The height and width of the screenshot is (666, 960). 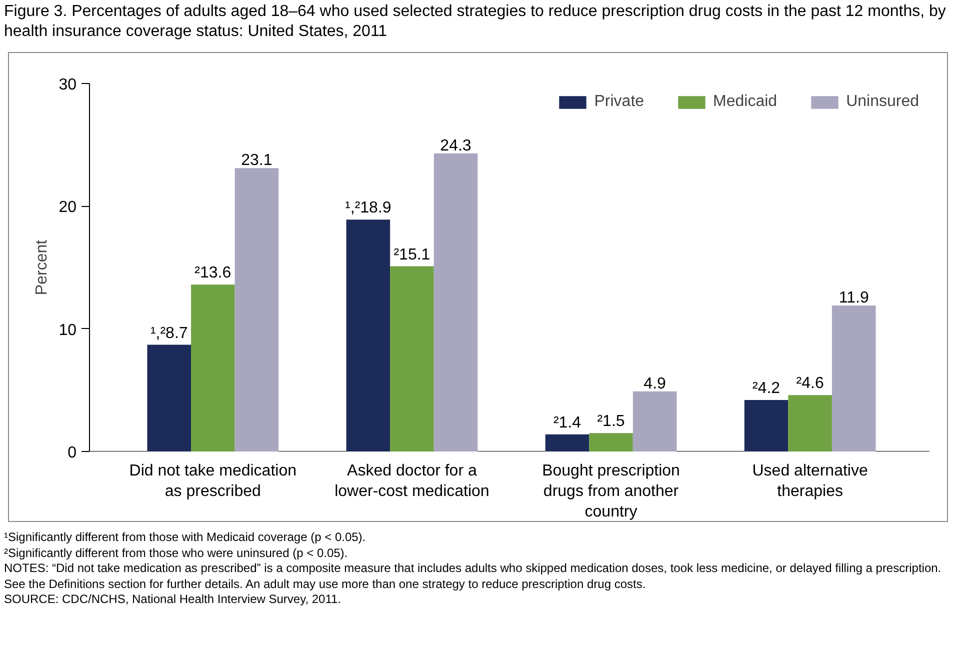 I want to click on chart-title: Figure 3. Percentages of adults aged 18–64 who used selected strategies to reduce prescription drug costs in the past 12 months, by health insurance coverage status: United States, 2011, so click(x=475, y=22).